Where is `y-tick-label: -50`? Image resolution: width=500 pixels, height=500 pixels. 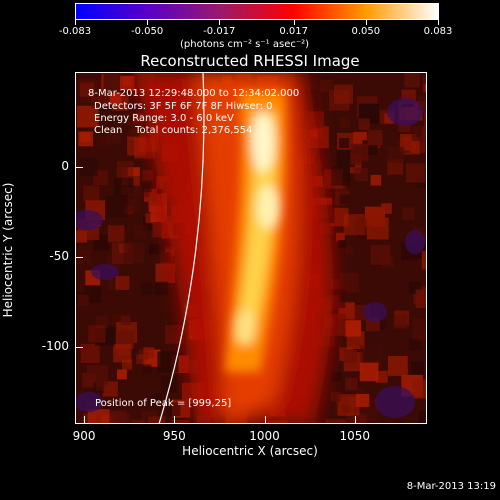
y-tick-label: -50 is located at coordinates (59, 255).